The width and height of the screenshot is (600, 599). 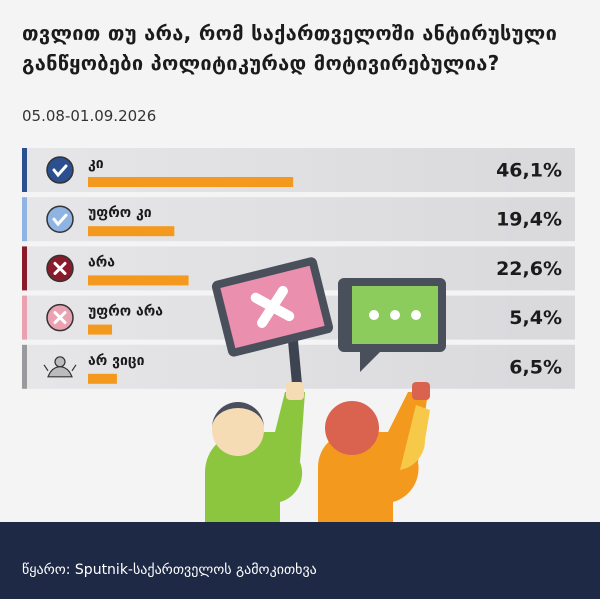 I want to click on source: წყარო: Sputnik-საქართველოს გამოკითხვა, so click(x=169, y=570).